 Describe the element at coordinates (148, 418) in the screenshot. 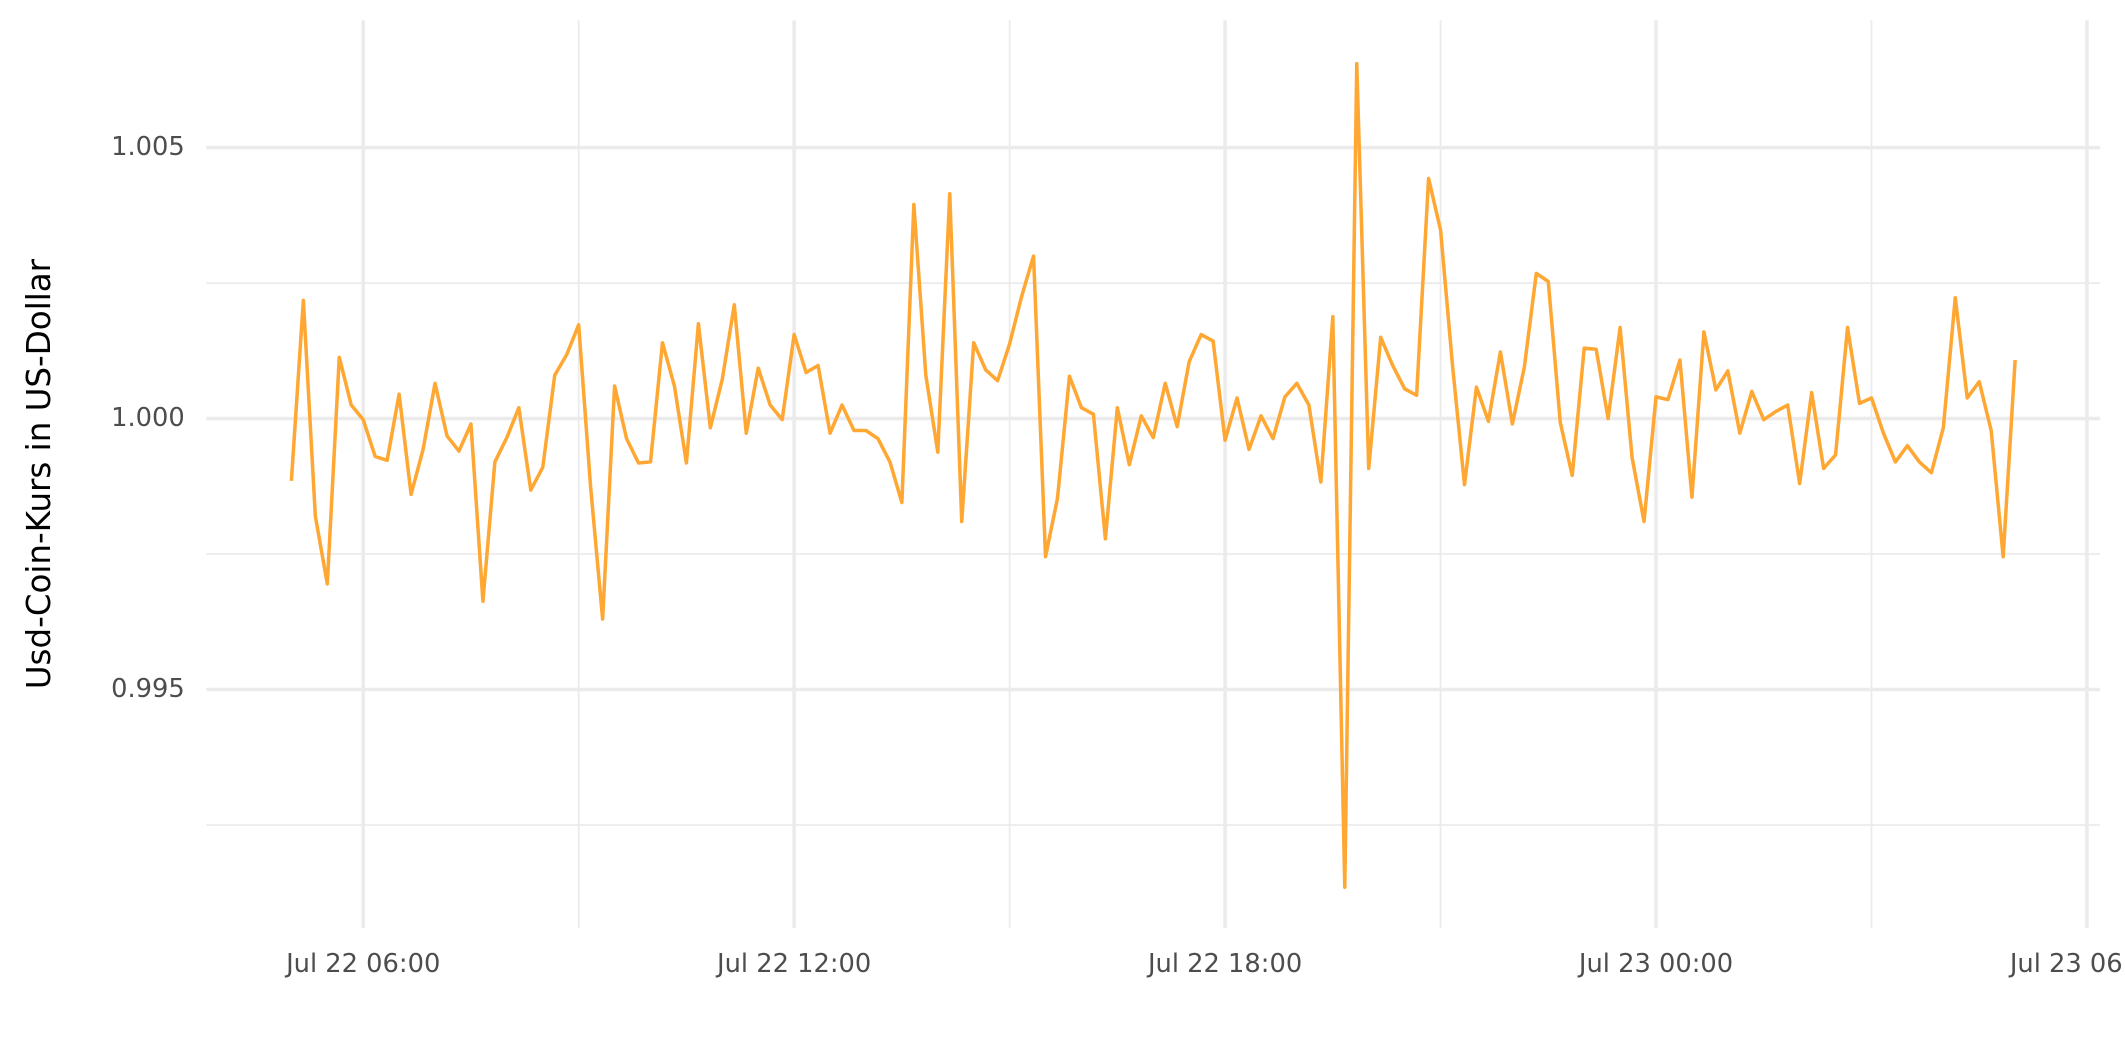

I see `y-tick-label: 1.000` at that location.